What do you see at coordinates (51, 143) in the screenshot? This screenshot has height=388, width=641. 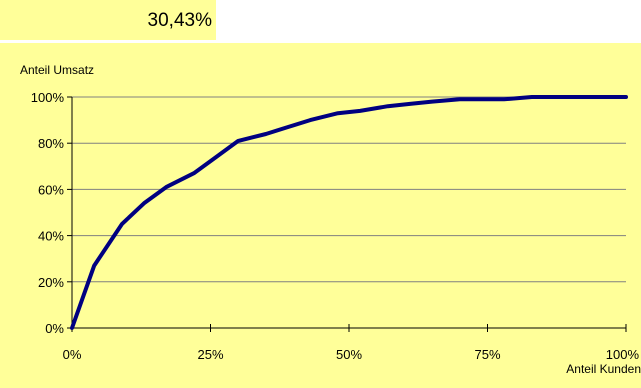 I see `y-tick-label: 80%` at bounding box center [51, 143].